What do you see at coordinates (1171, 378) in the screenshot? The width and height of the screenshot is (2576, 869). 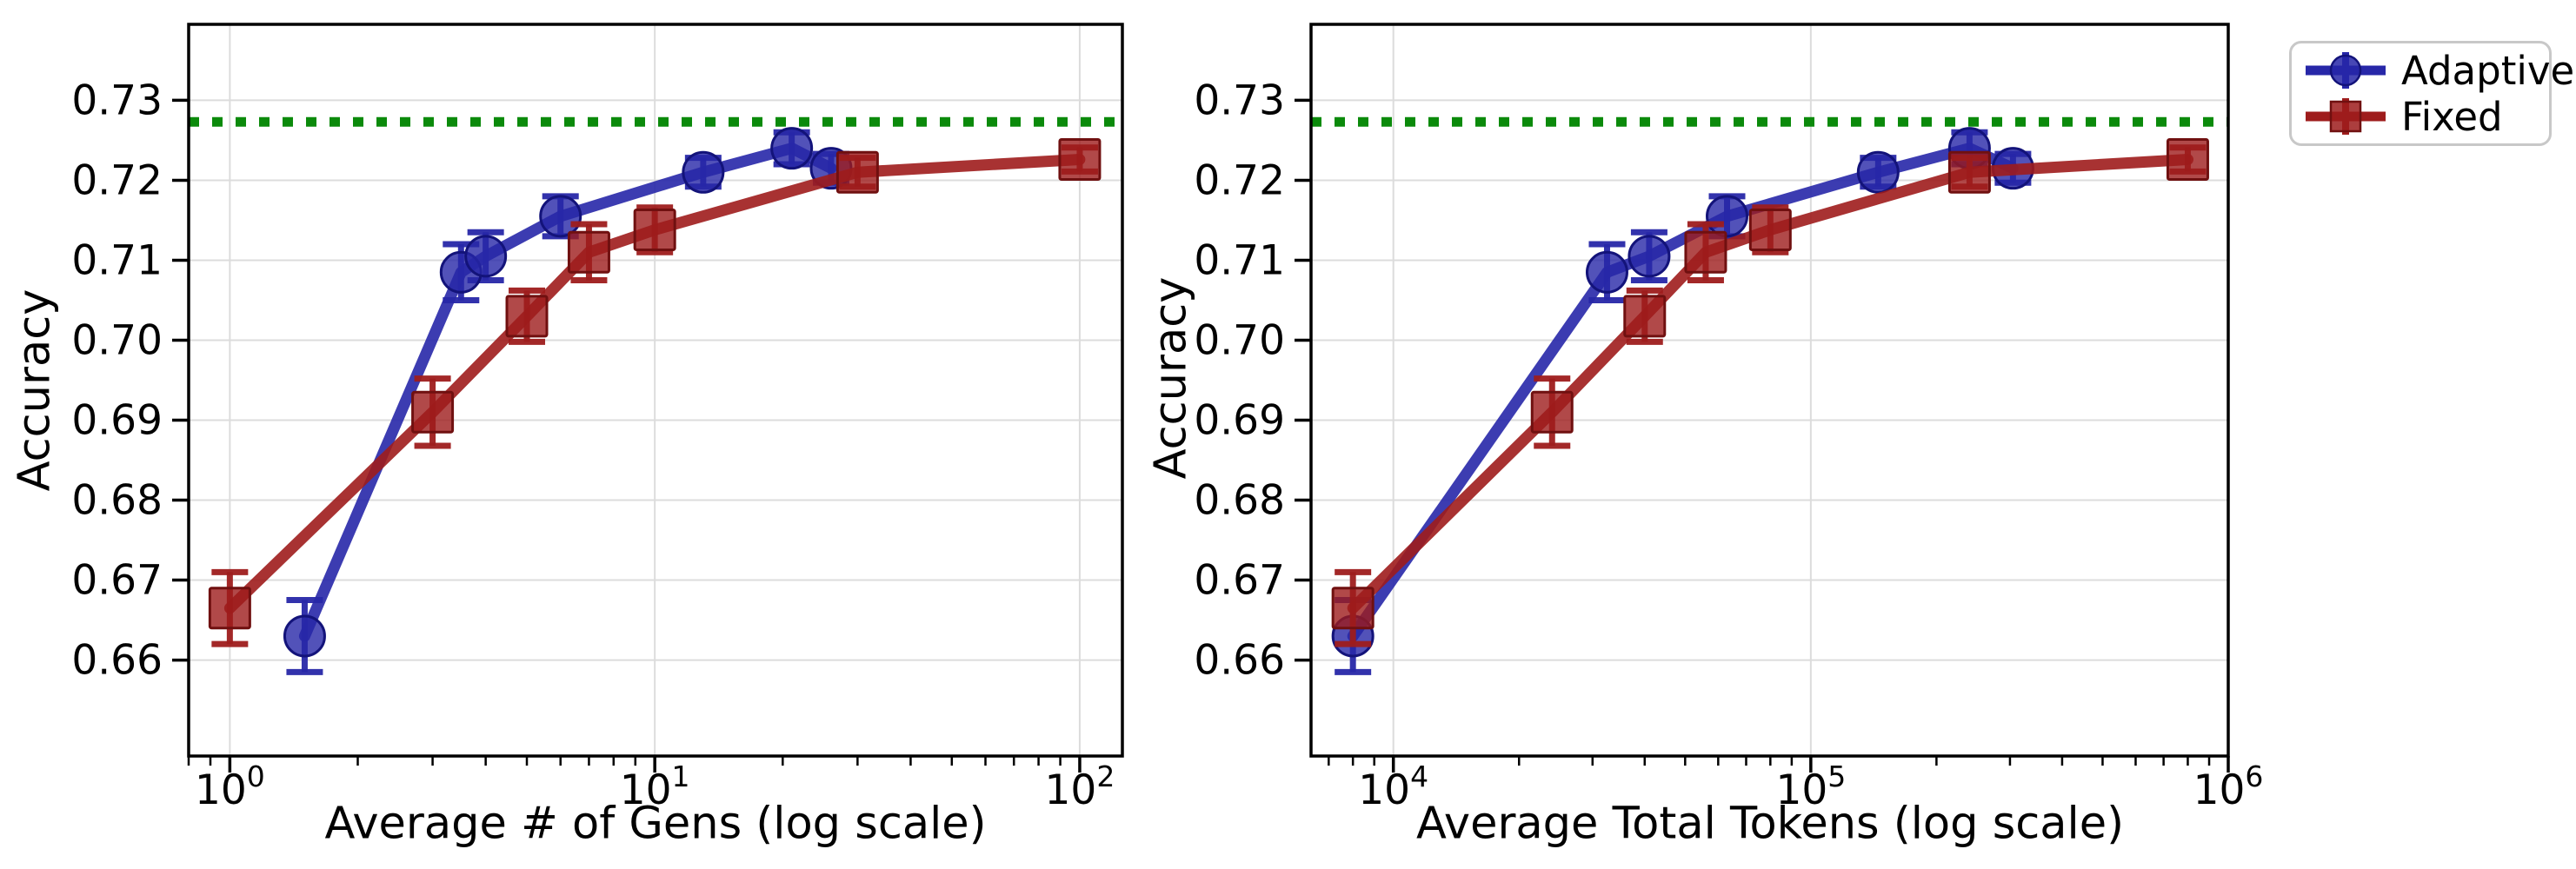 I see `right-y-axis-label: Accuracy` at bounding box center [1171, 378].